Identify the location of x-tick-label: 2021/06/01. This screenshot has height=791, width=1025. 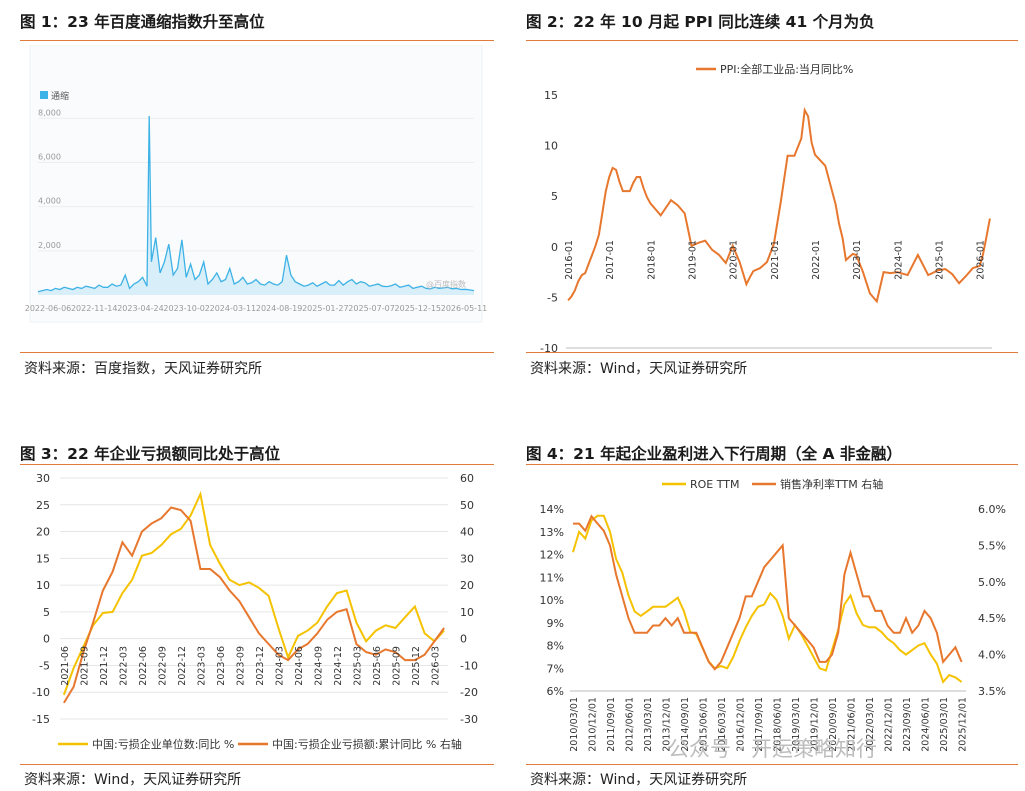
(852, 724).